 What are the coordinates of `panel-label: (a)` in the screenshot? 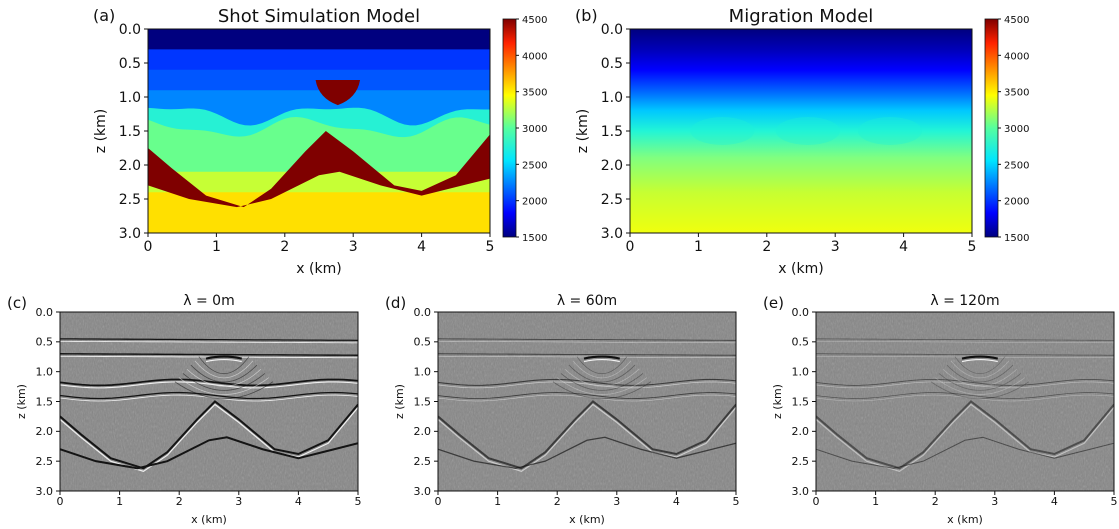 It's located at (104, 15).